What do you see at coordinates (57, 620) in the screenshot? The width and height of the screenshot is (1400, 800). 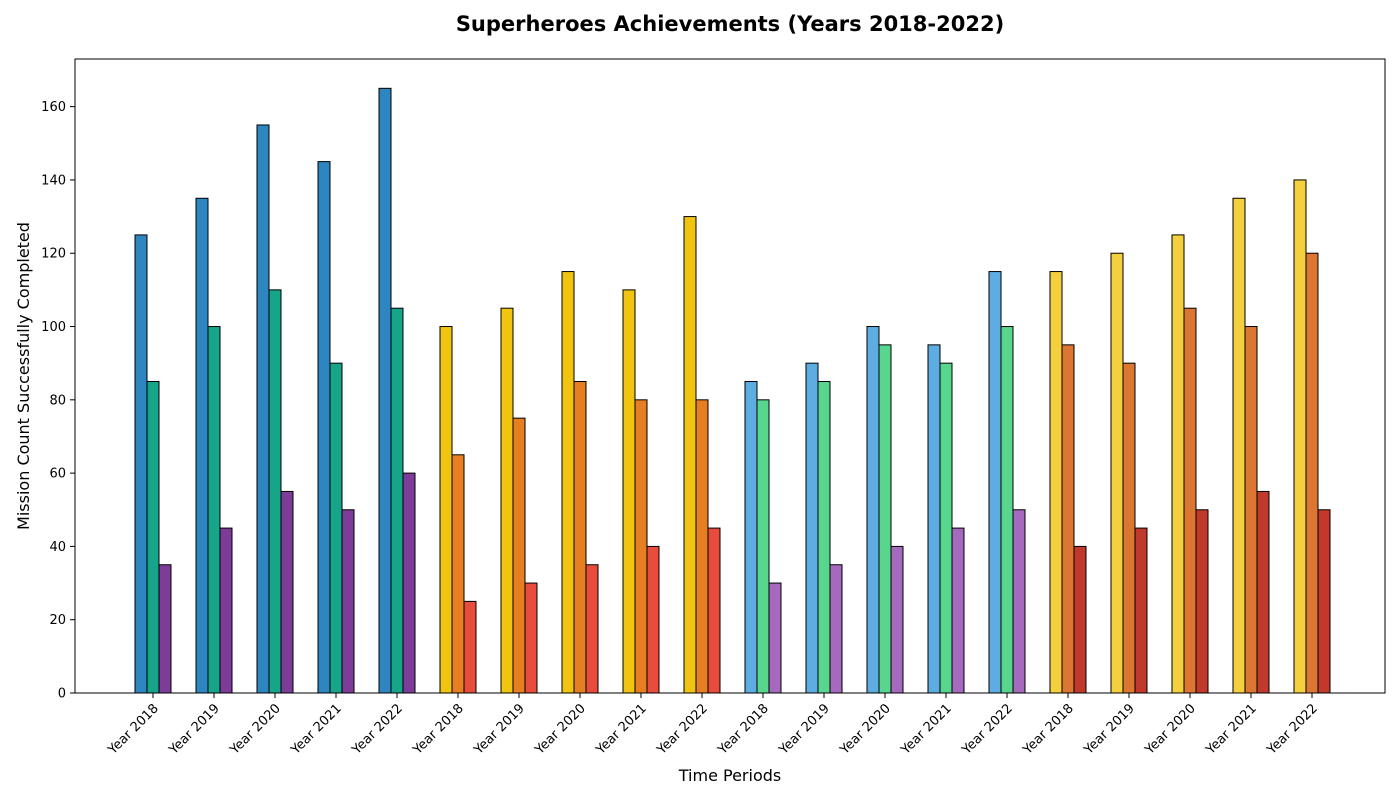 I see `y-tick-label: 20` at bounding box center [57, 620].